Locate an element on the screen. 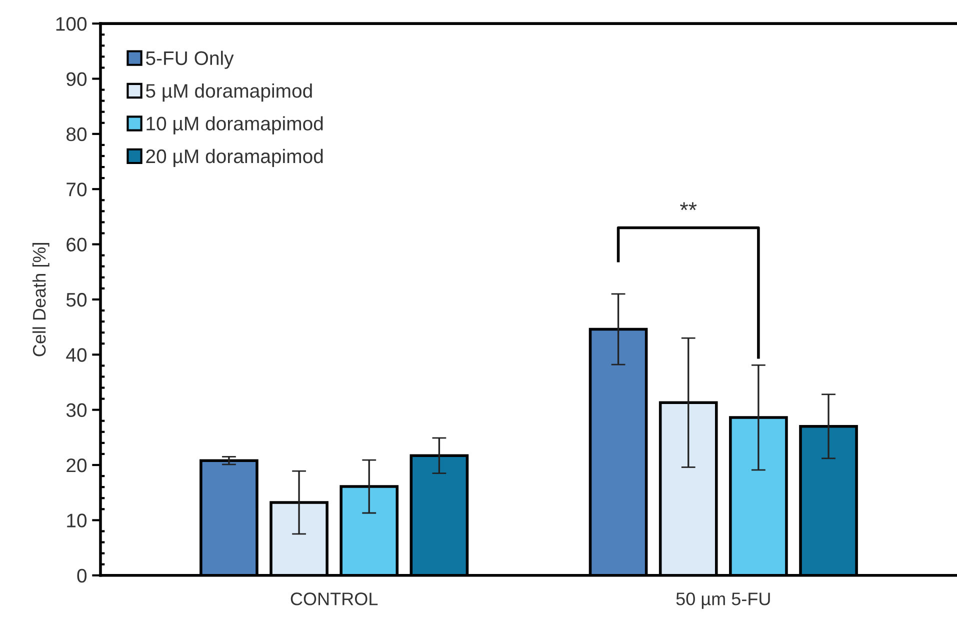 The height and width of the screenshot is (620, 957). y-tick-label: 70 is located at coordinates (76, 189).